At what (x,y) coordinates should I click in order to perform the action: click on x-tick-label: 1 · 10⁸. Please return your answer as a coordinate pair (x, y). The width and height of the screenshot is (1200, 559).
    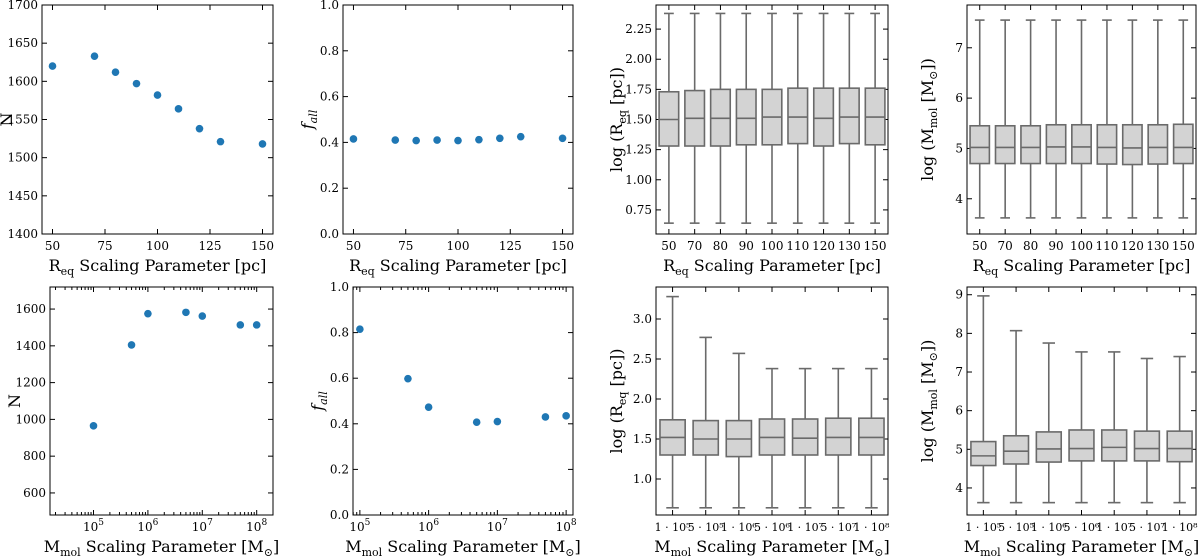
    Looking at the image, I should click on (871, 527).